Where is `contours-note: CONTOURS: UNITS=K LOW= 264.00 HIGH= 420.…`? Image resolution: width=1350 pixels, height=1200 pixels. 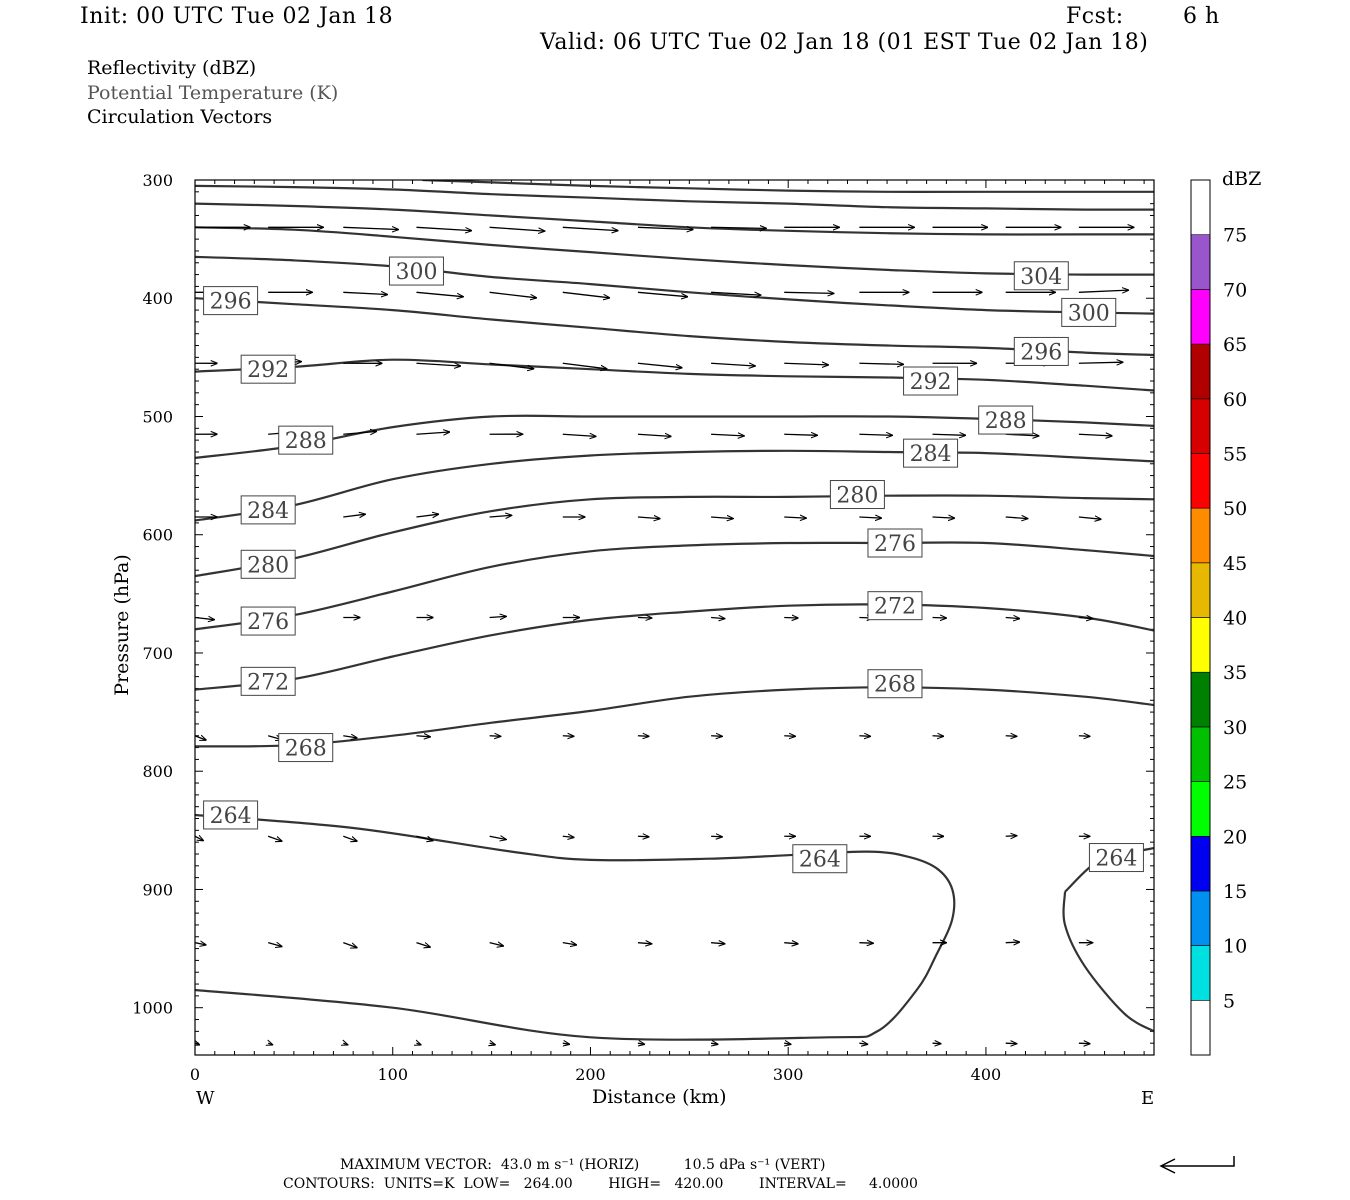
contours-note: CONTOURS: UNITS=K LOW= 264.00 HIGH= 420.… is located at coordinates (600, 1184).